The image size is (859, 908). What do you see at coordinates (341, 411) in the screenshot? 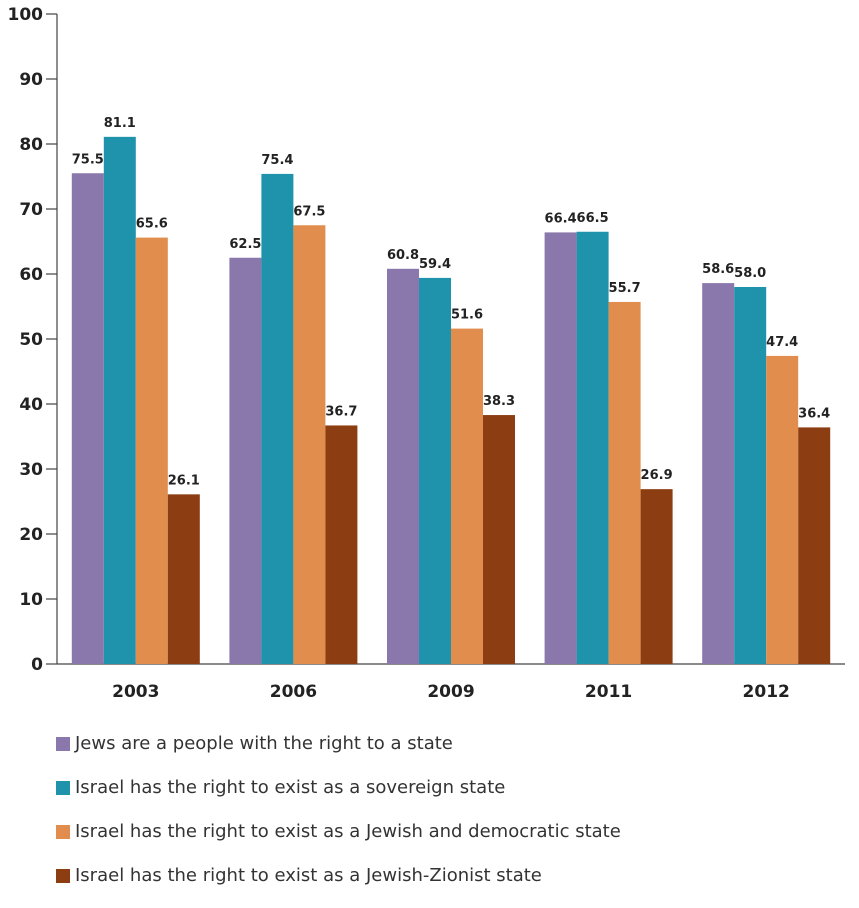
I see `data-label: 36.7` at bounding box center [341, 411].